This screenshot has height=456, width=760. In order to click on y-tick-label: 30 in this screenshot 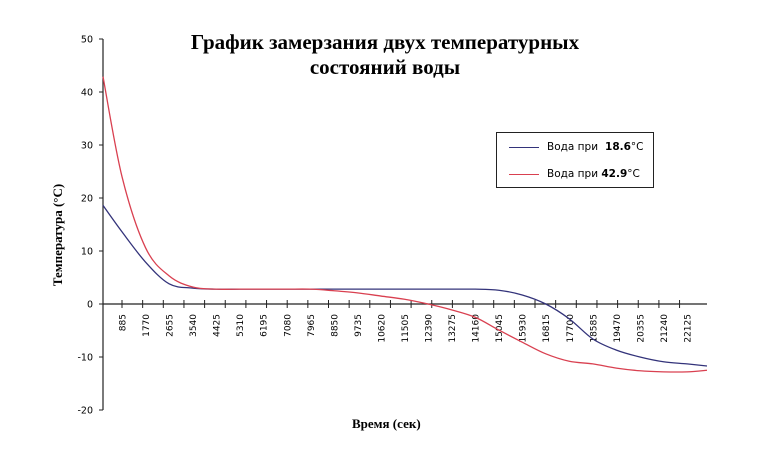, I will do `click(87, 146)`.